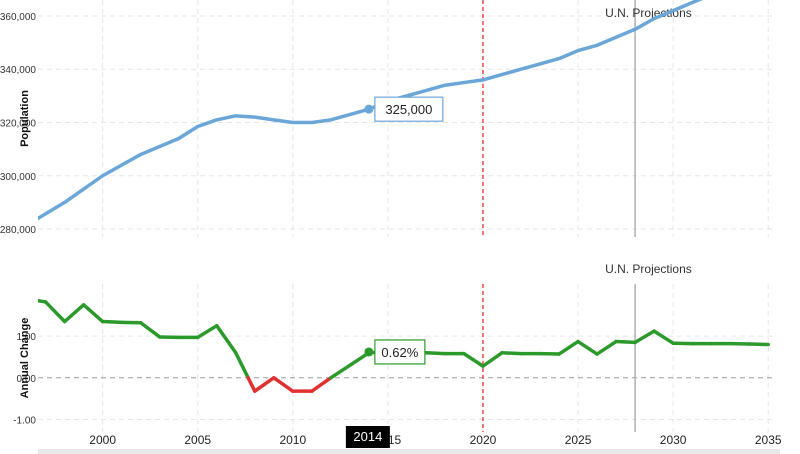 The width and height of the screenshot is (800, 454). What do you see at coordinates (18, 230) in the screenshot?
I see `y-tick-label: 280,000` at bounding box center [18, 230].